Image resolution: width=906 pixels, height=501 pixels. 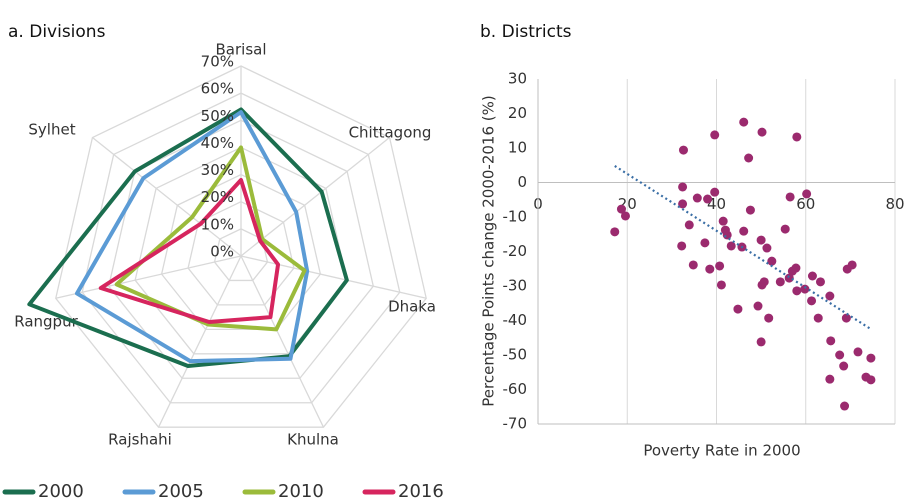 I want to click on y-tick-label: -50, so click(x=515, y=355).